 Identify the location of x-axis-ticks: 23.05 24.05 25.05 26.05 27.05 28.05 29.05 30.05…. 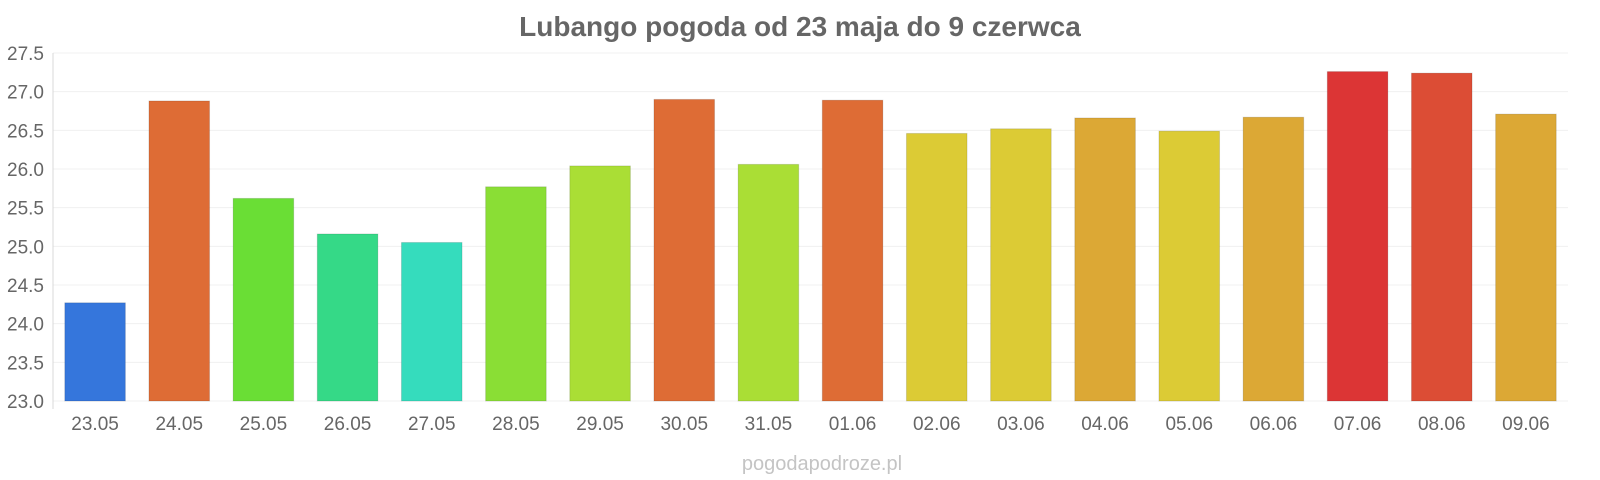
(810, 424).